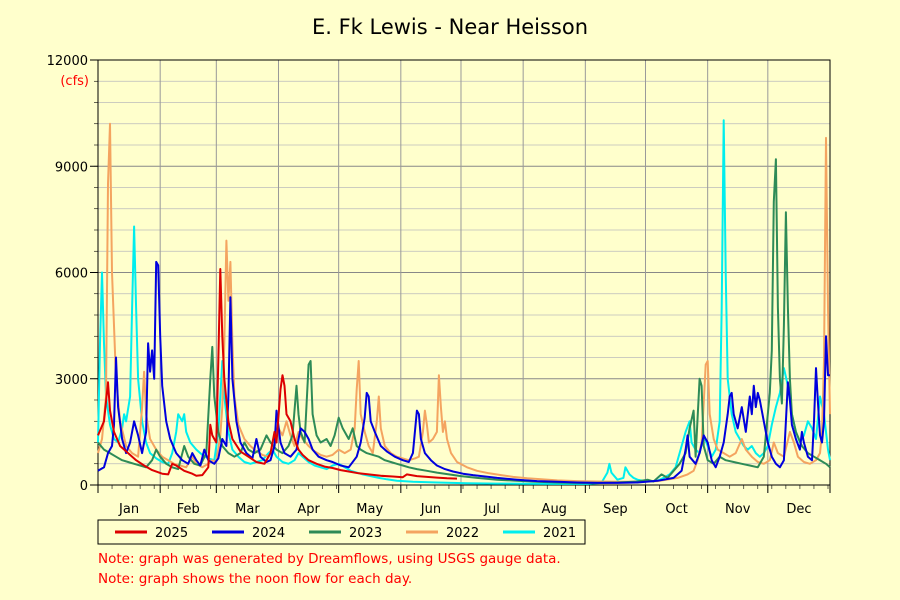  I want to click on x-tick-label: Aug, so click(554, 509).